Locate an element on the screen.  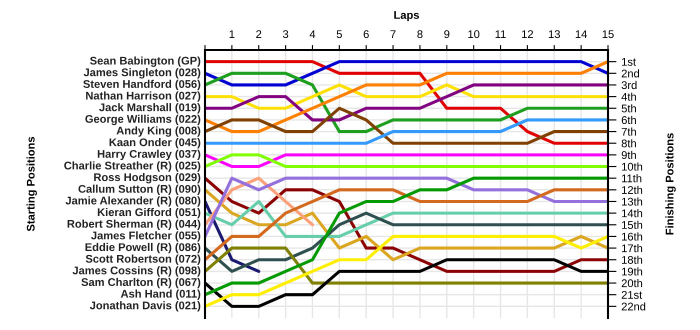
x-tick-label: 9 is located at coordinates (447, 34).